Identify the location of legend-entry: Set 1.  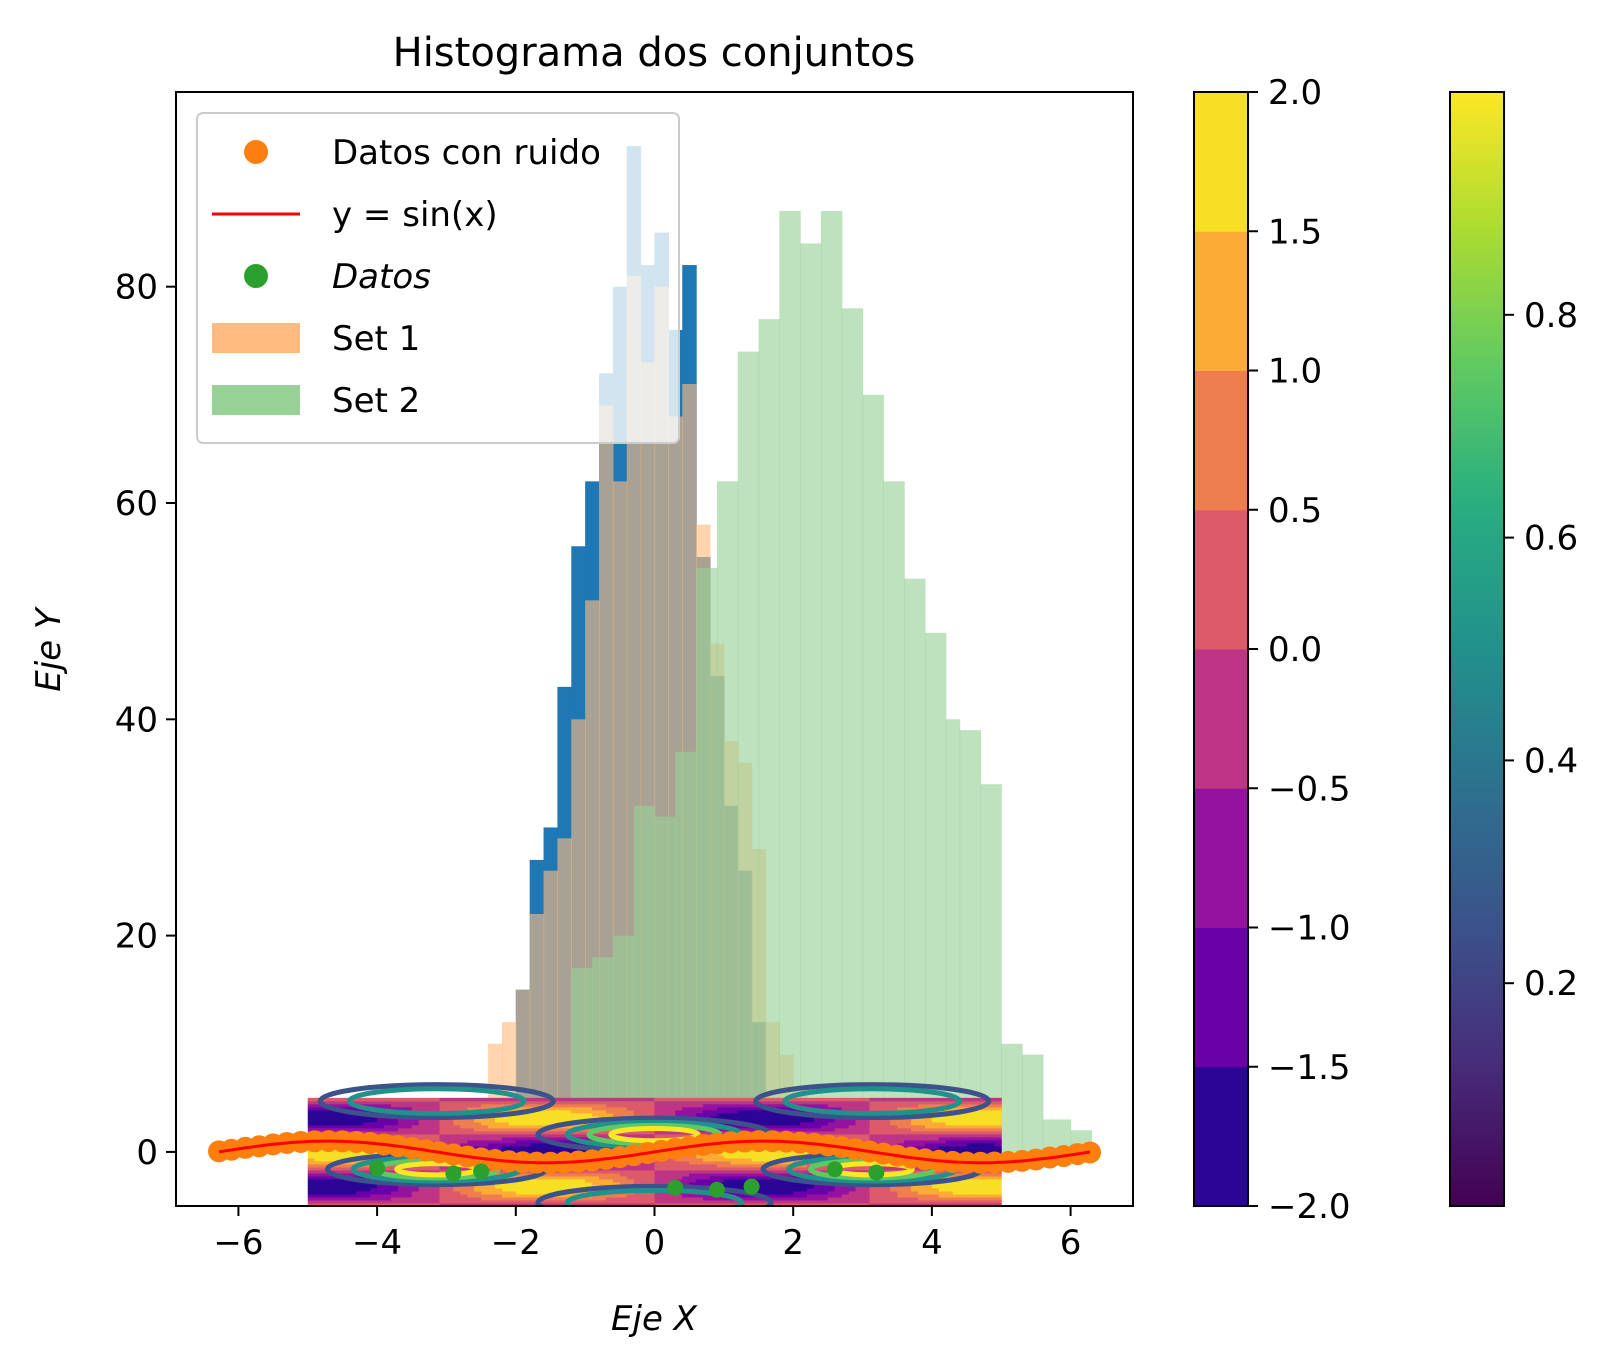
(316, 339).